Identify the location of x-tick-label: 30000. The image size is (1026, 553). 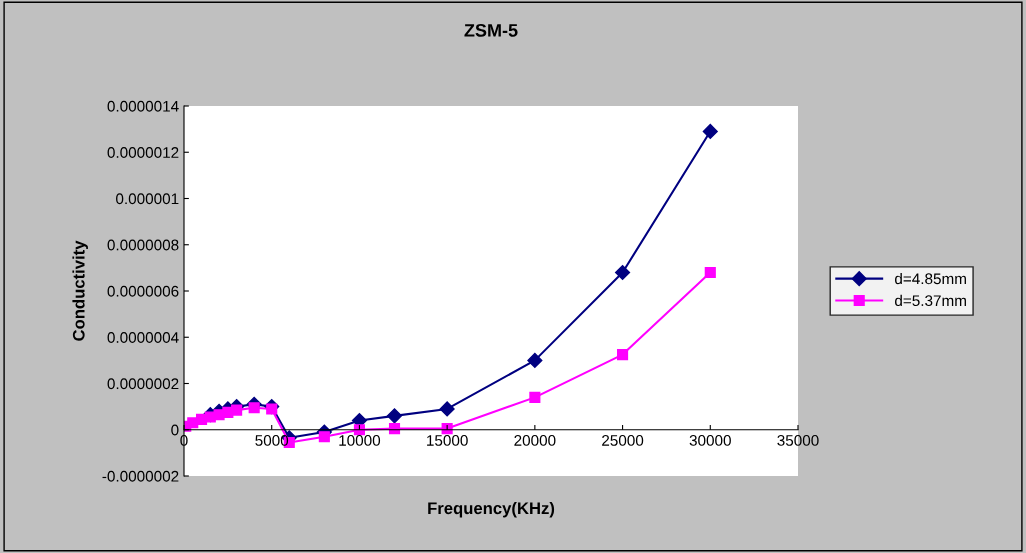
(710, 440).